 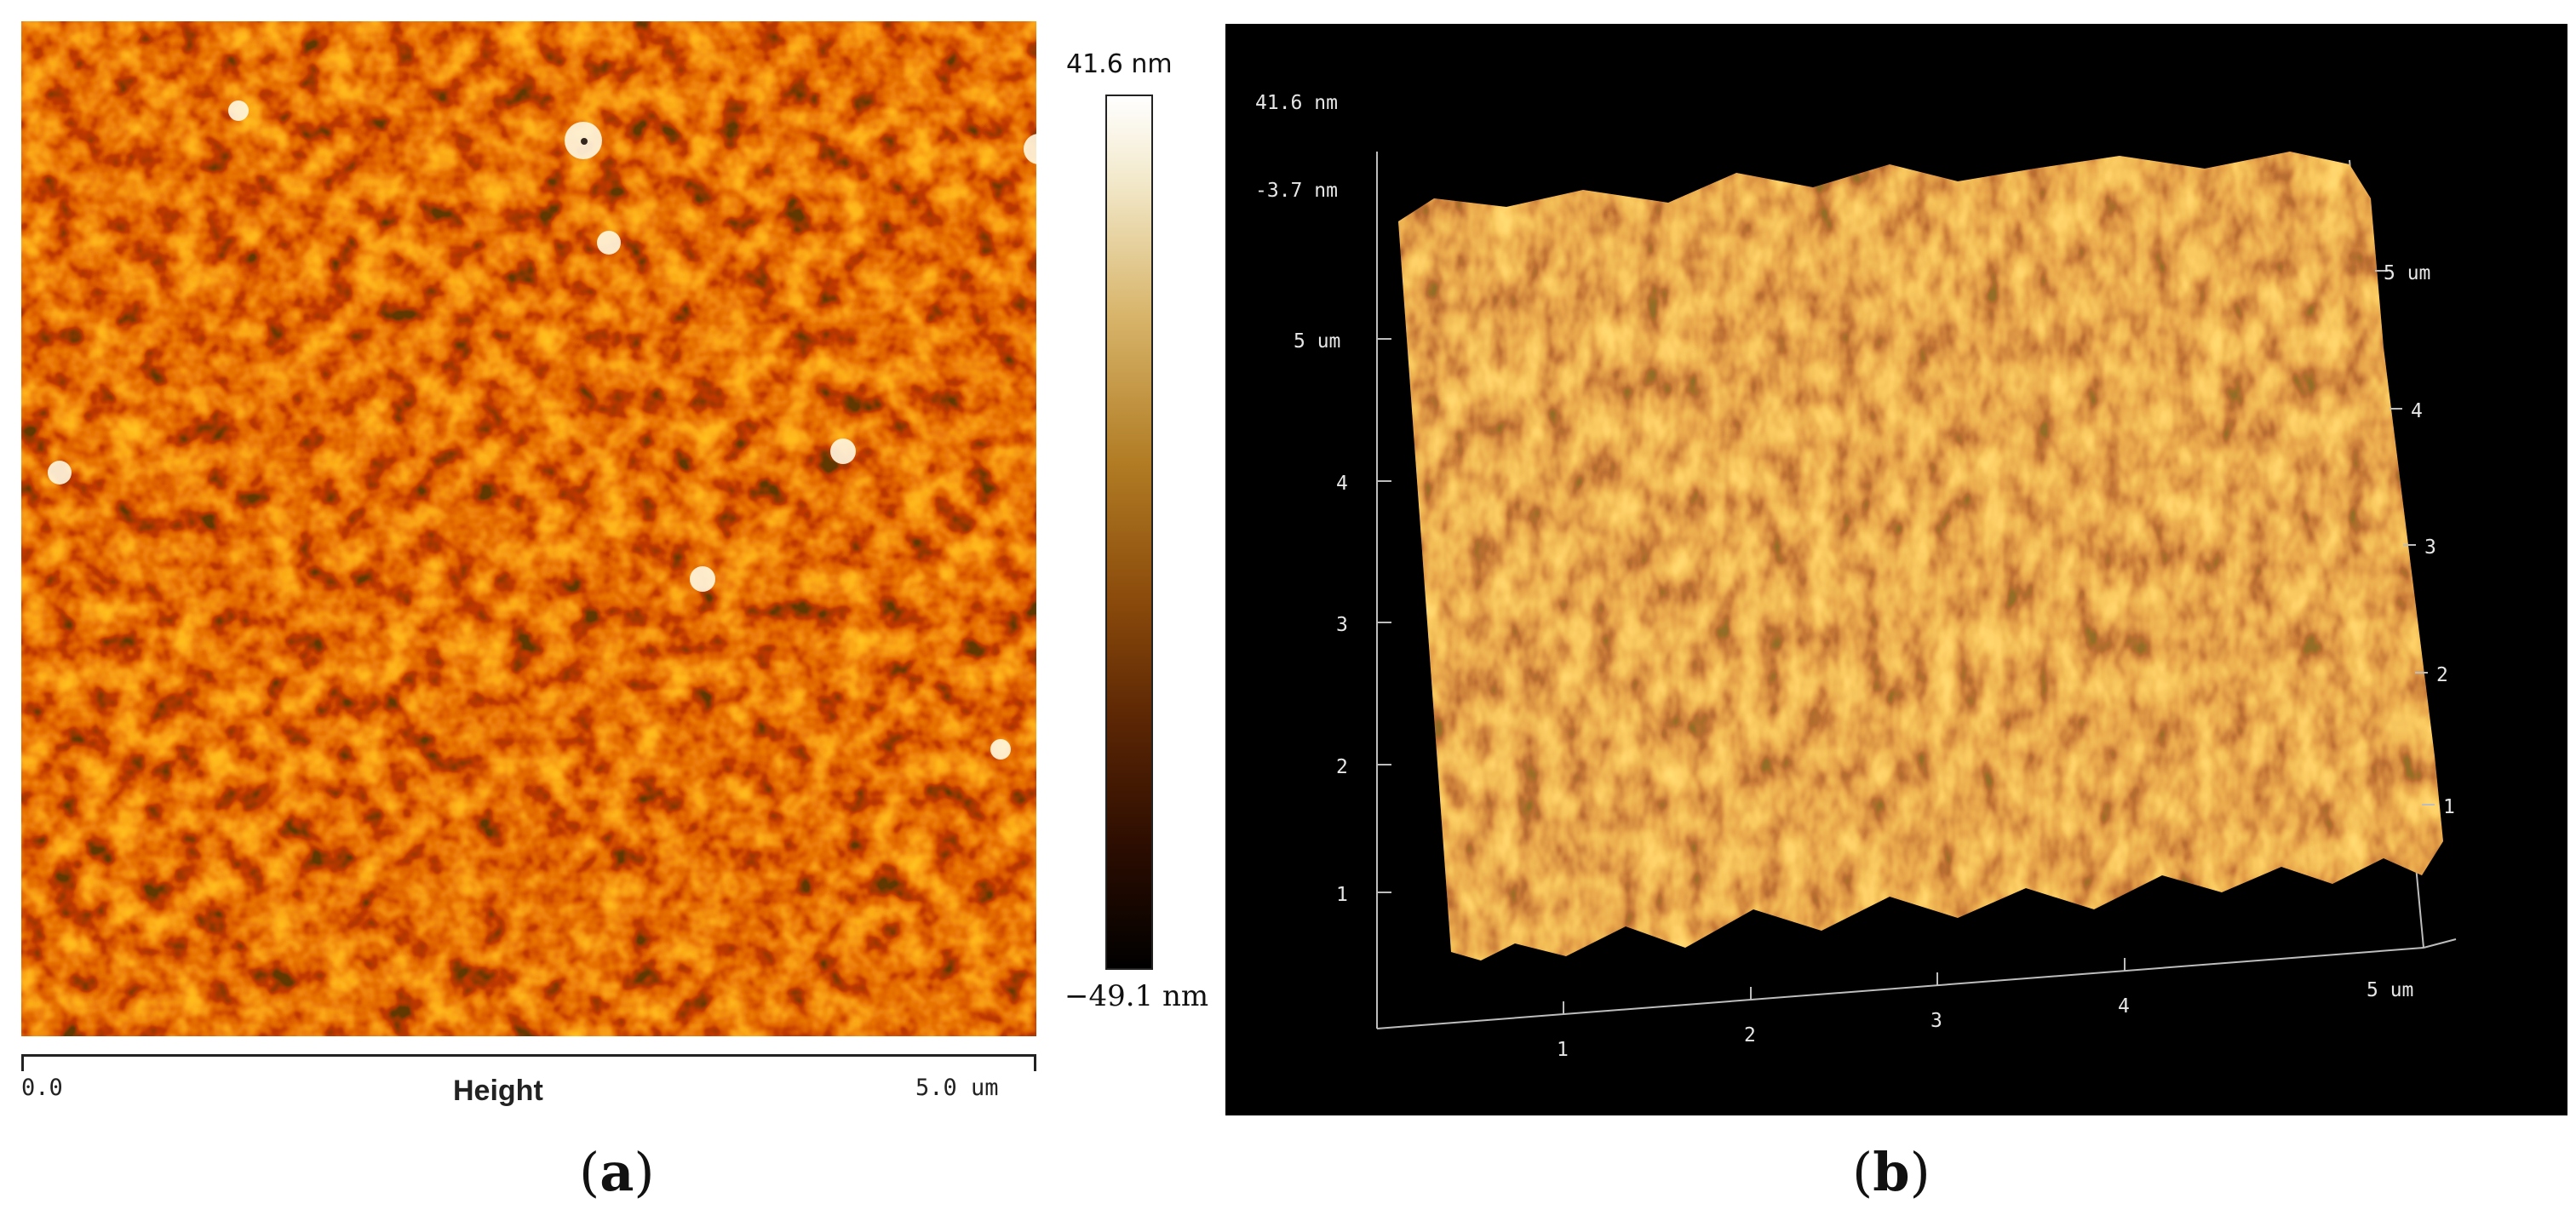 I want to click on right-axis-tick-5: 5 um, so click(x=2407, y=273).